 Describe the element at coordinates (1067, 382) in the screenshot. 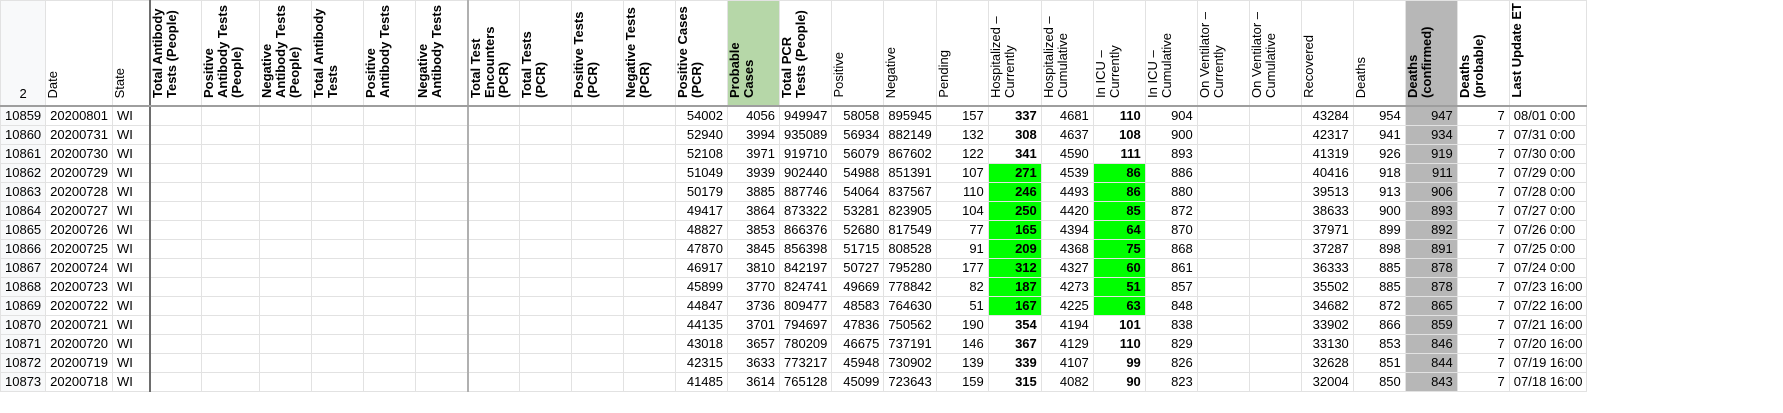

I see `cell-hcu: 4082` at that location.